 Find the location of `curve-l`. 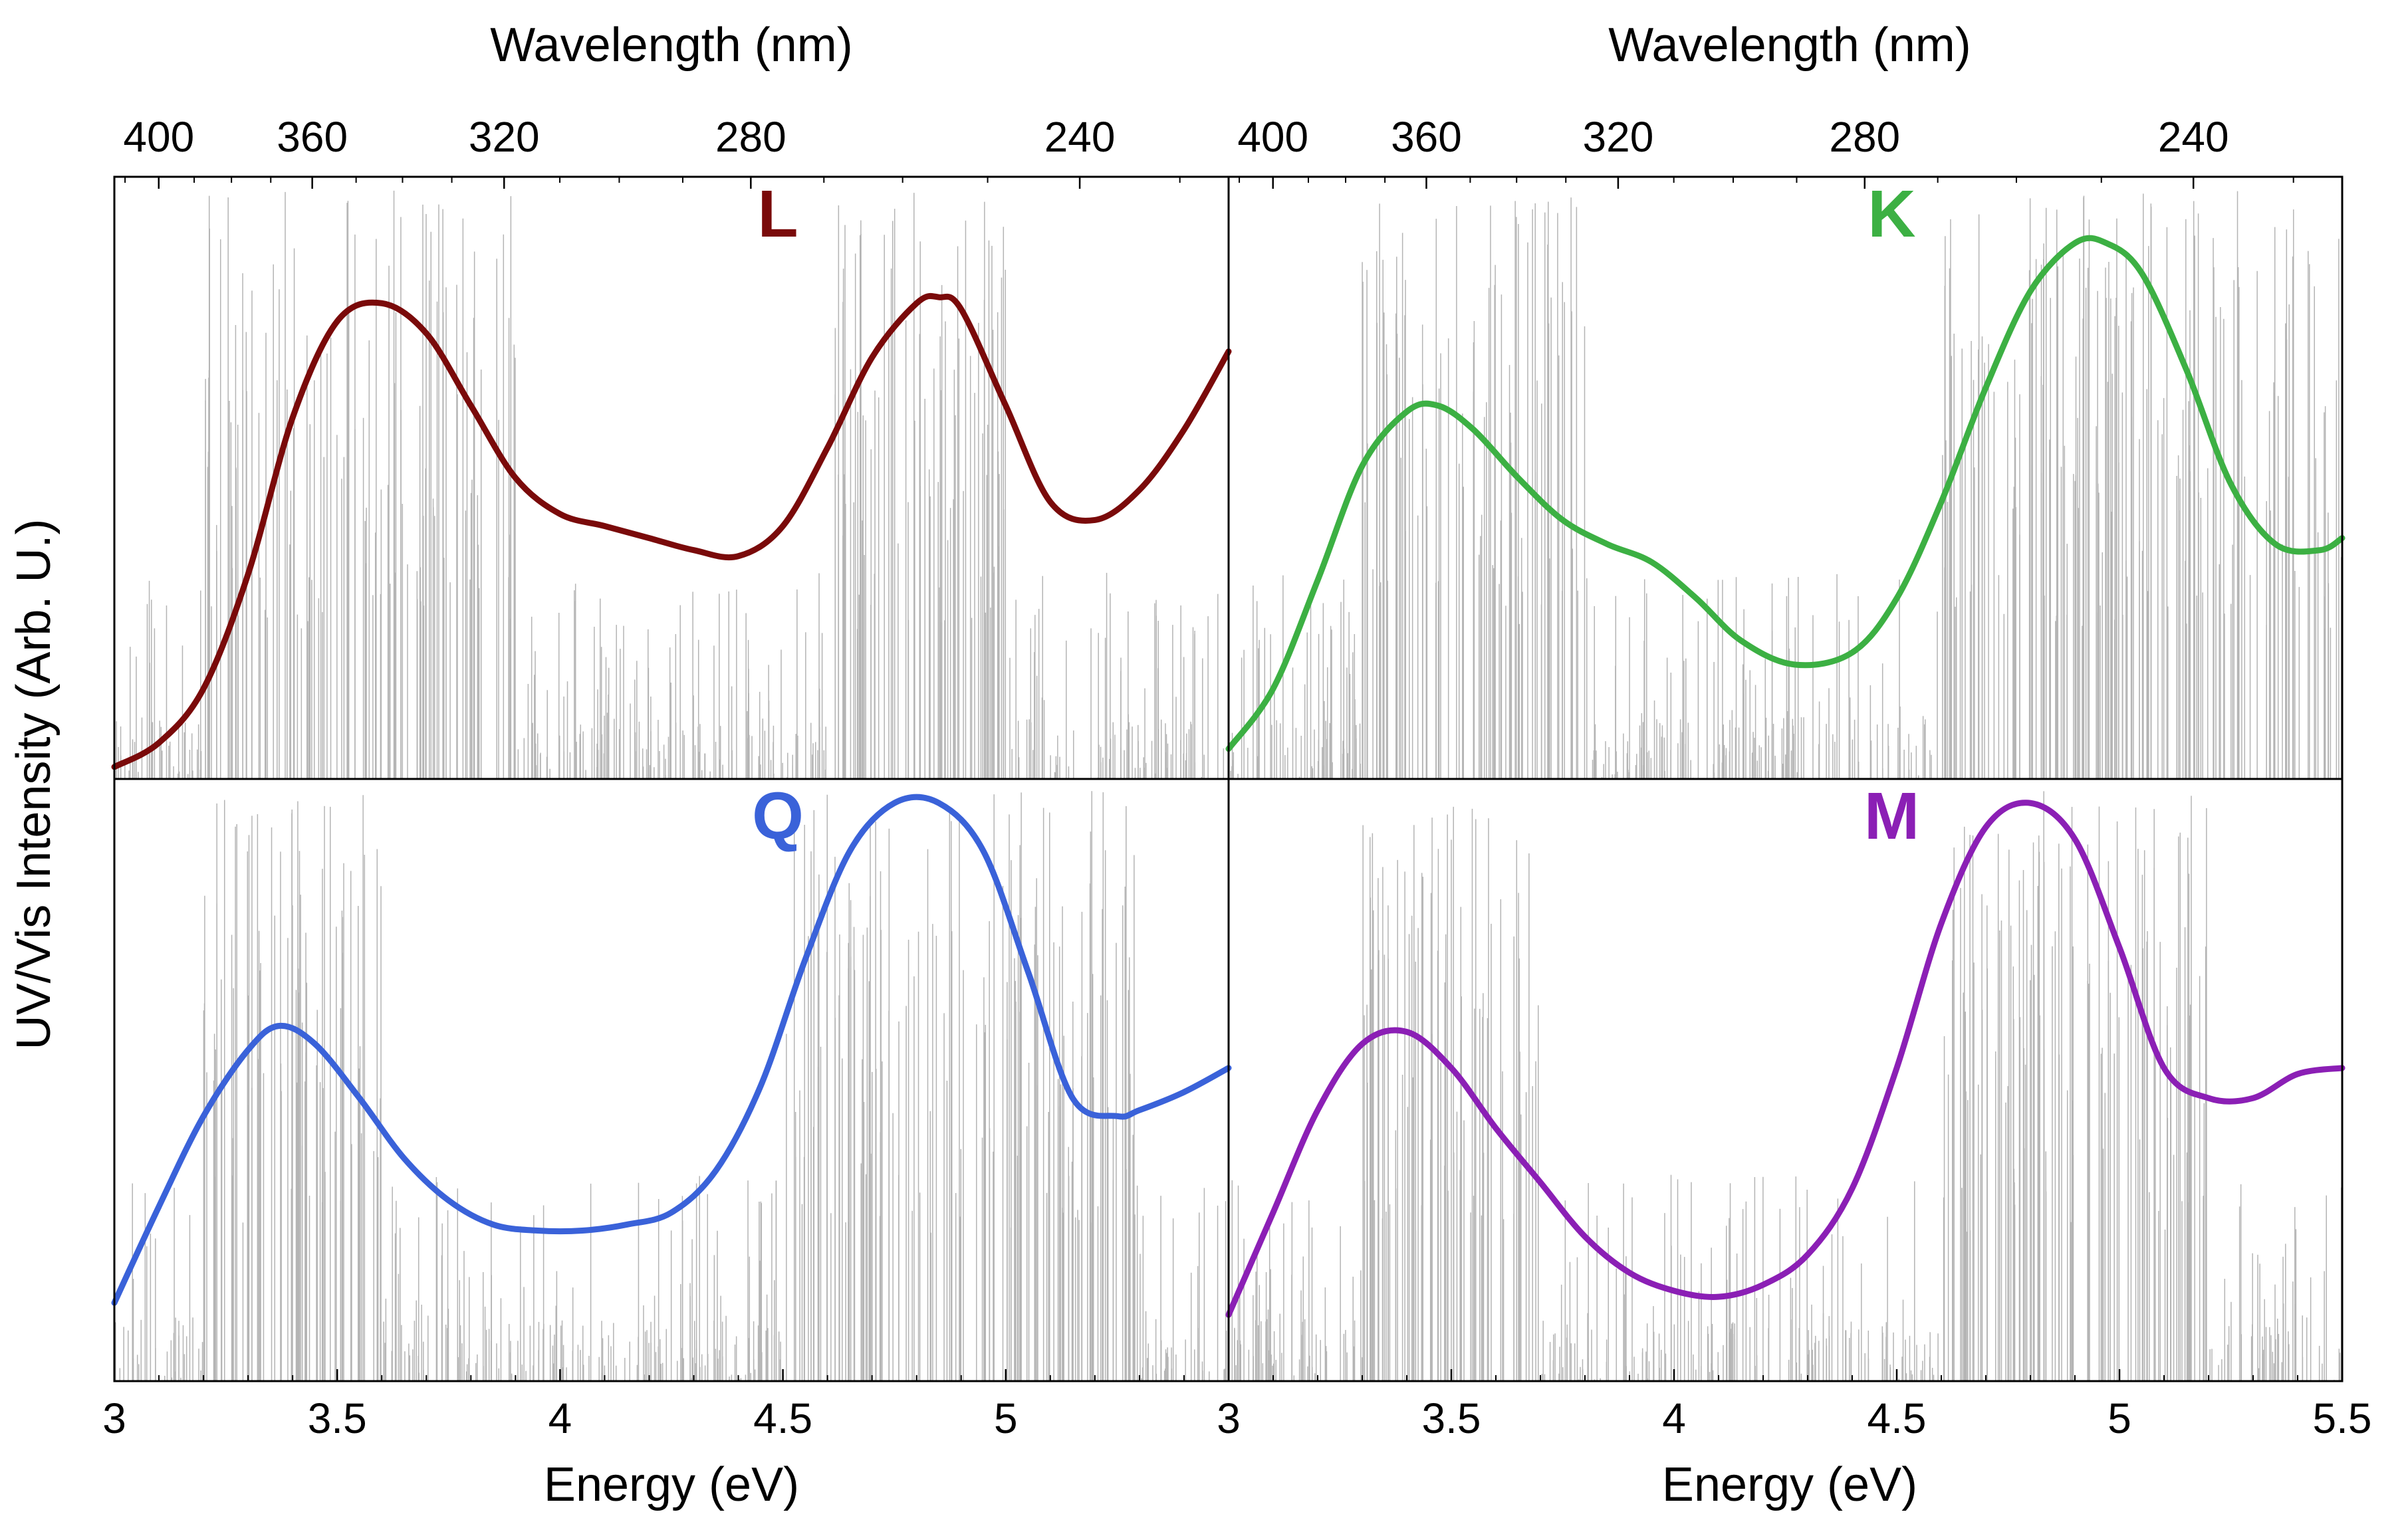

curve-l is located at coordinates (671, 531).